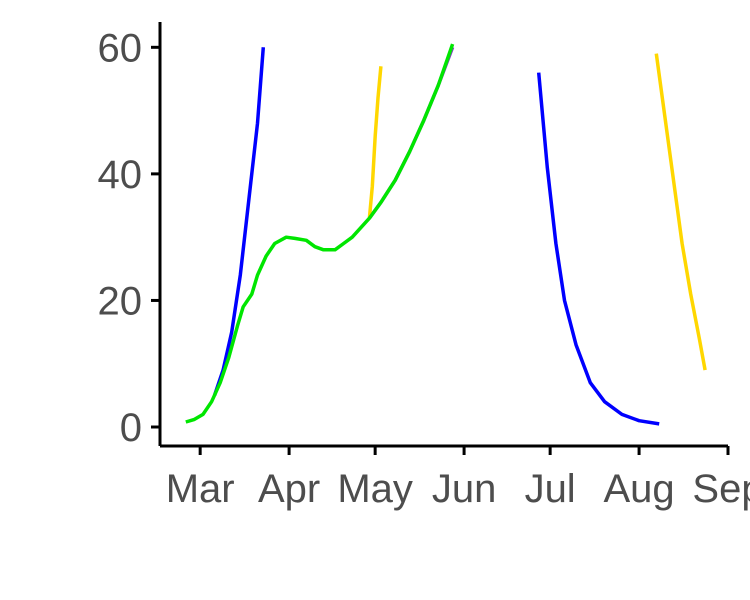  What do you see at coordinates (721, 489) in the screenshot?
I see `x-tick-label: Sep` at bounding box center [721, 489].